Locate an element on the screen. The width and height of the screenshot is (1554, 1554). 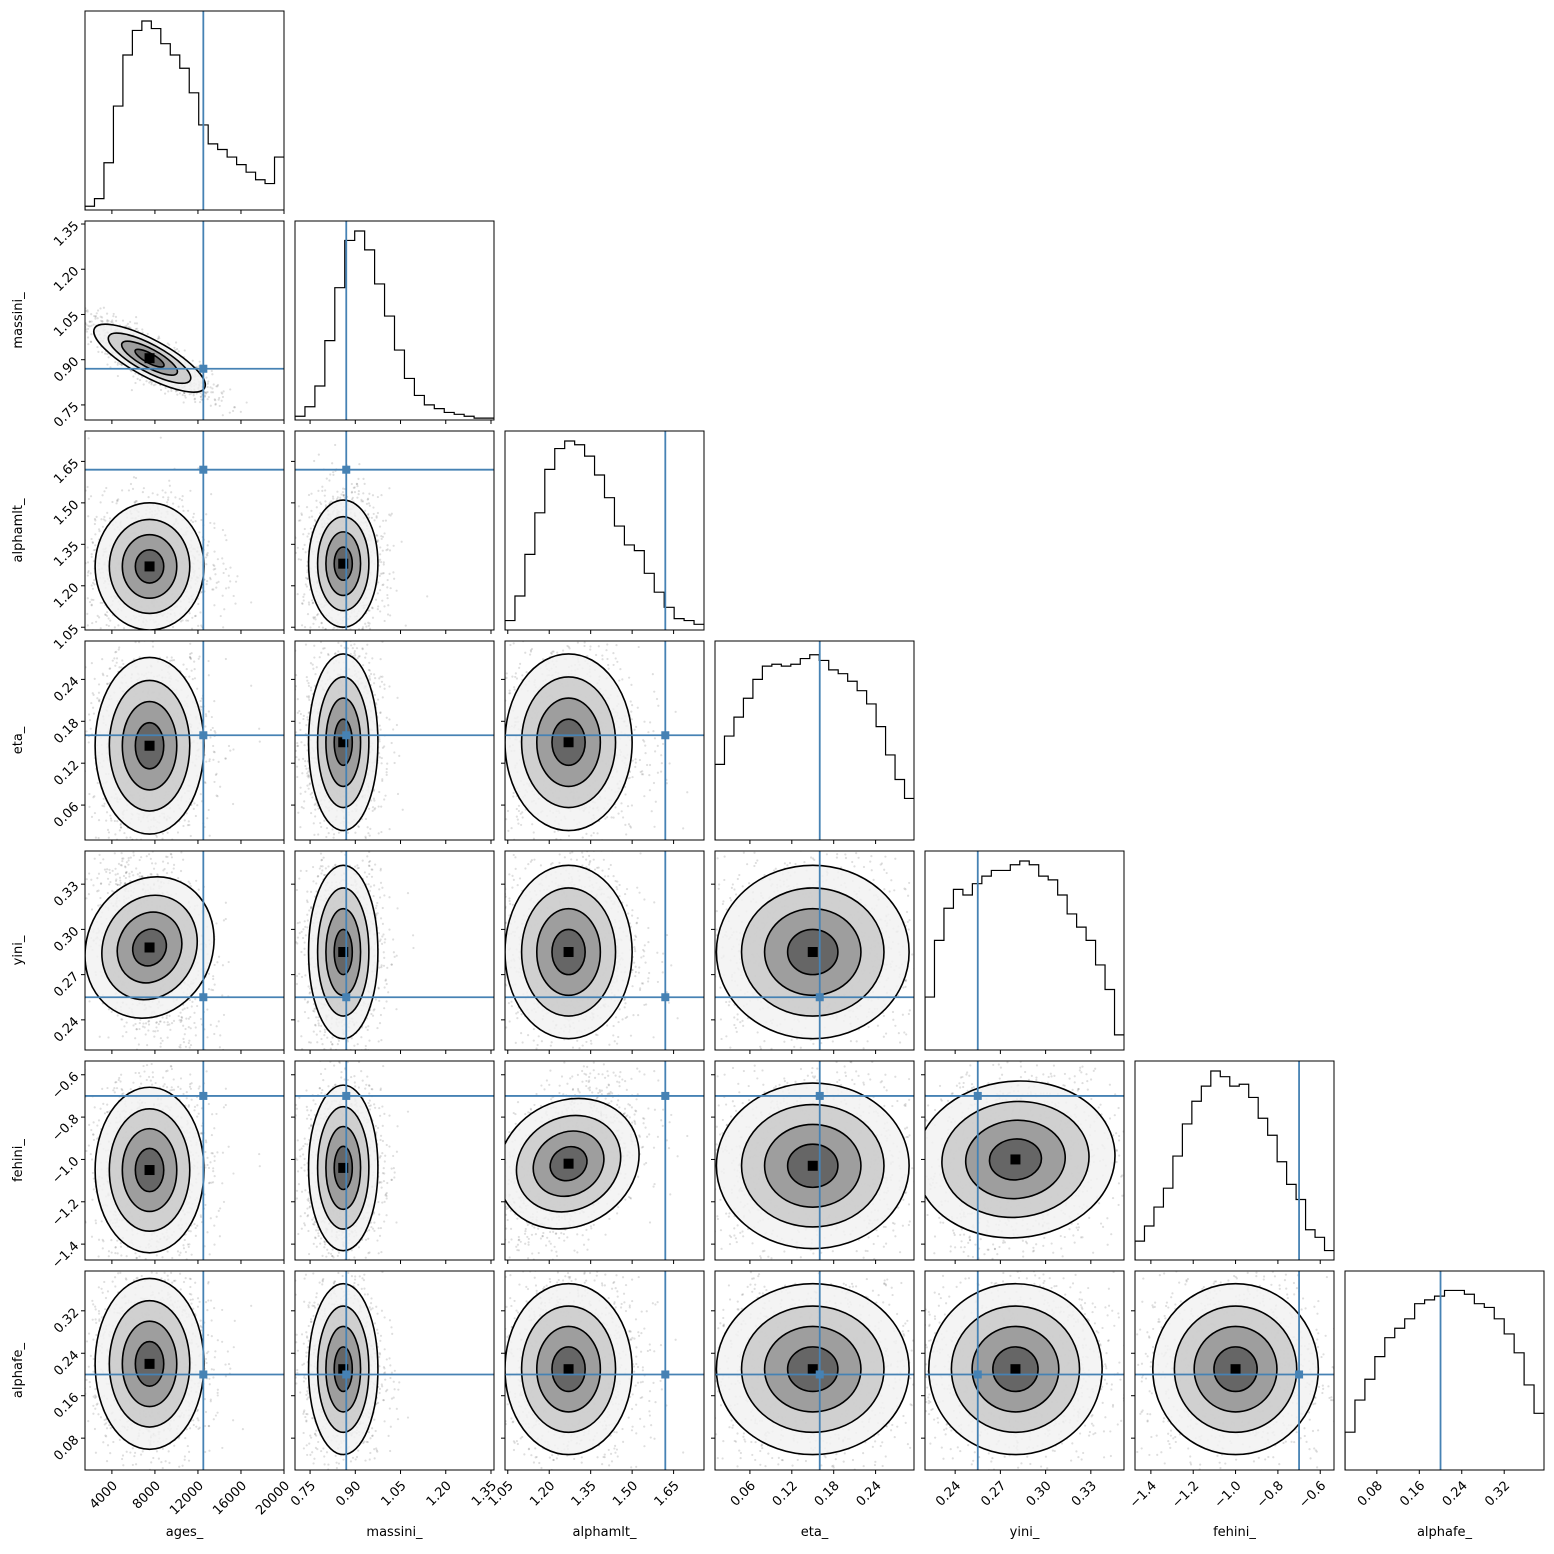
y-tick-label: 0.90 is located at coordinates (66, 369).